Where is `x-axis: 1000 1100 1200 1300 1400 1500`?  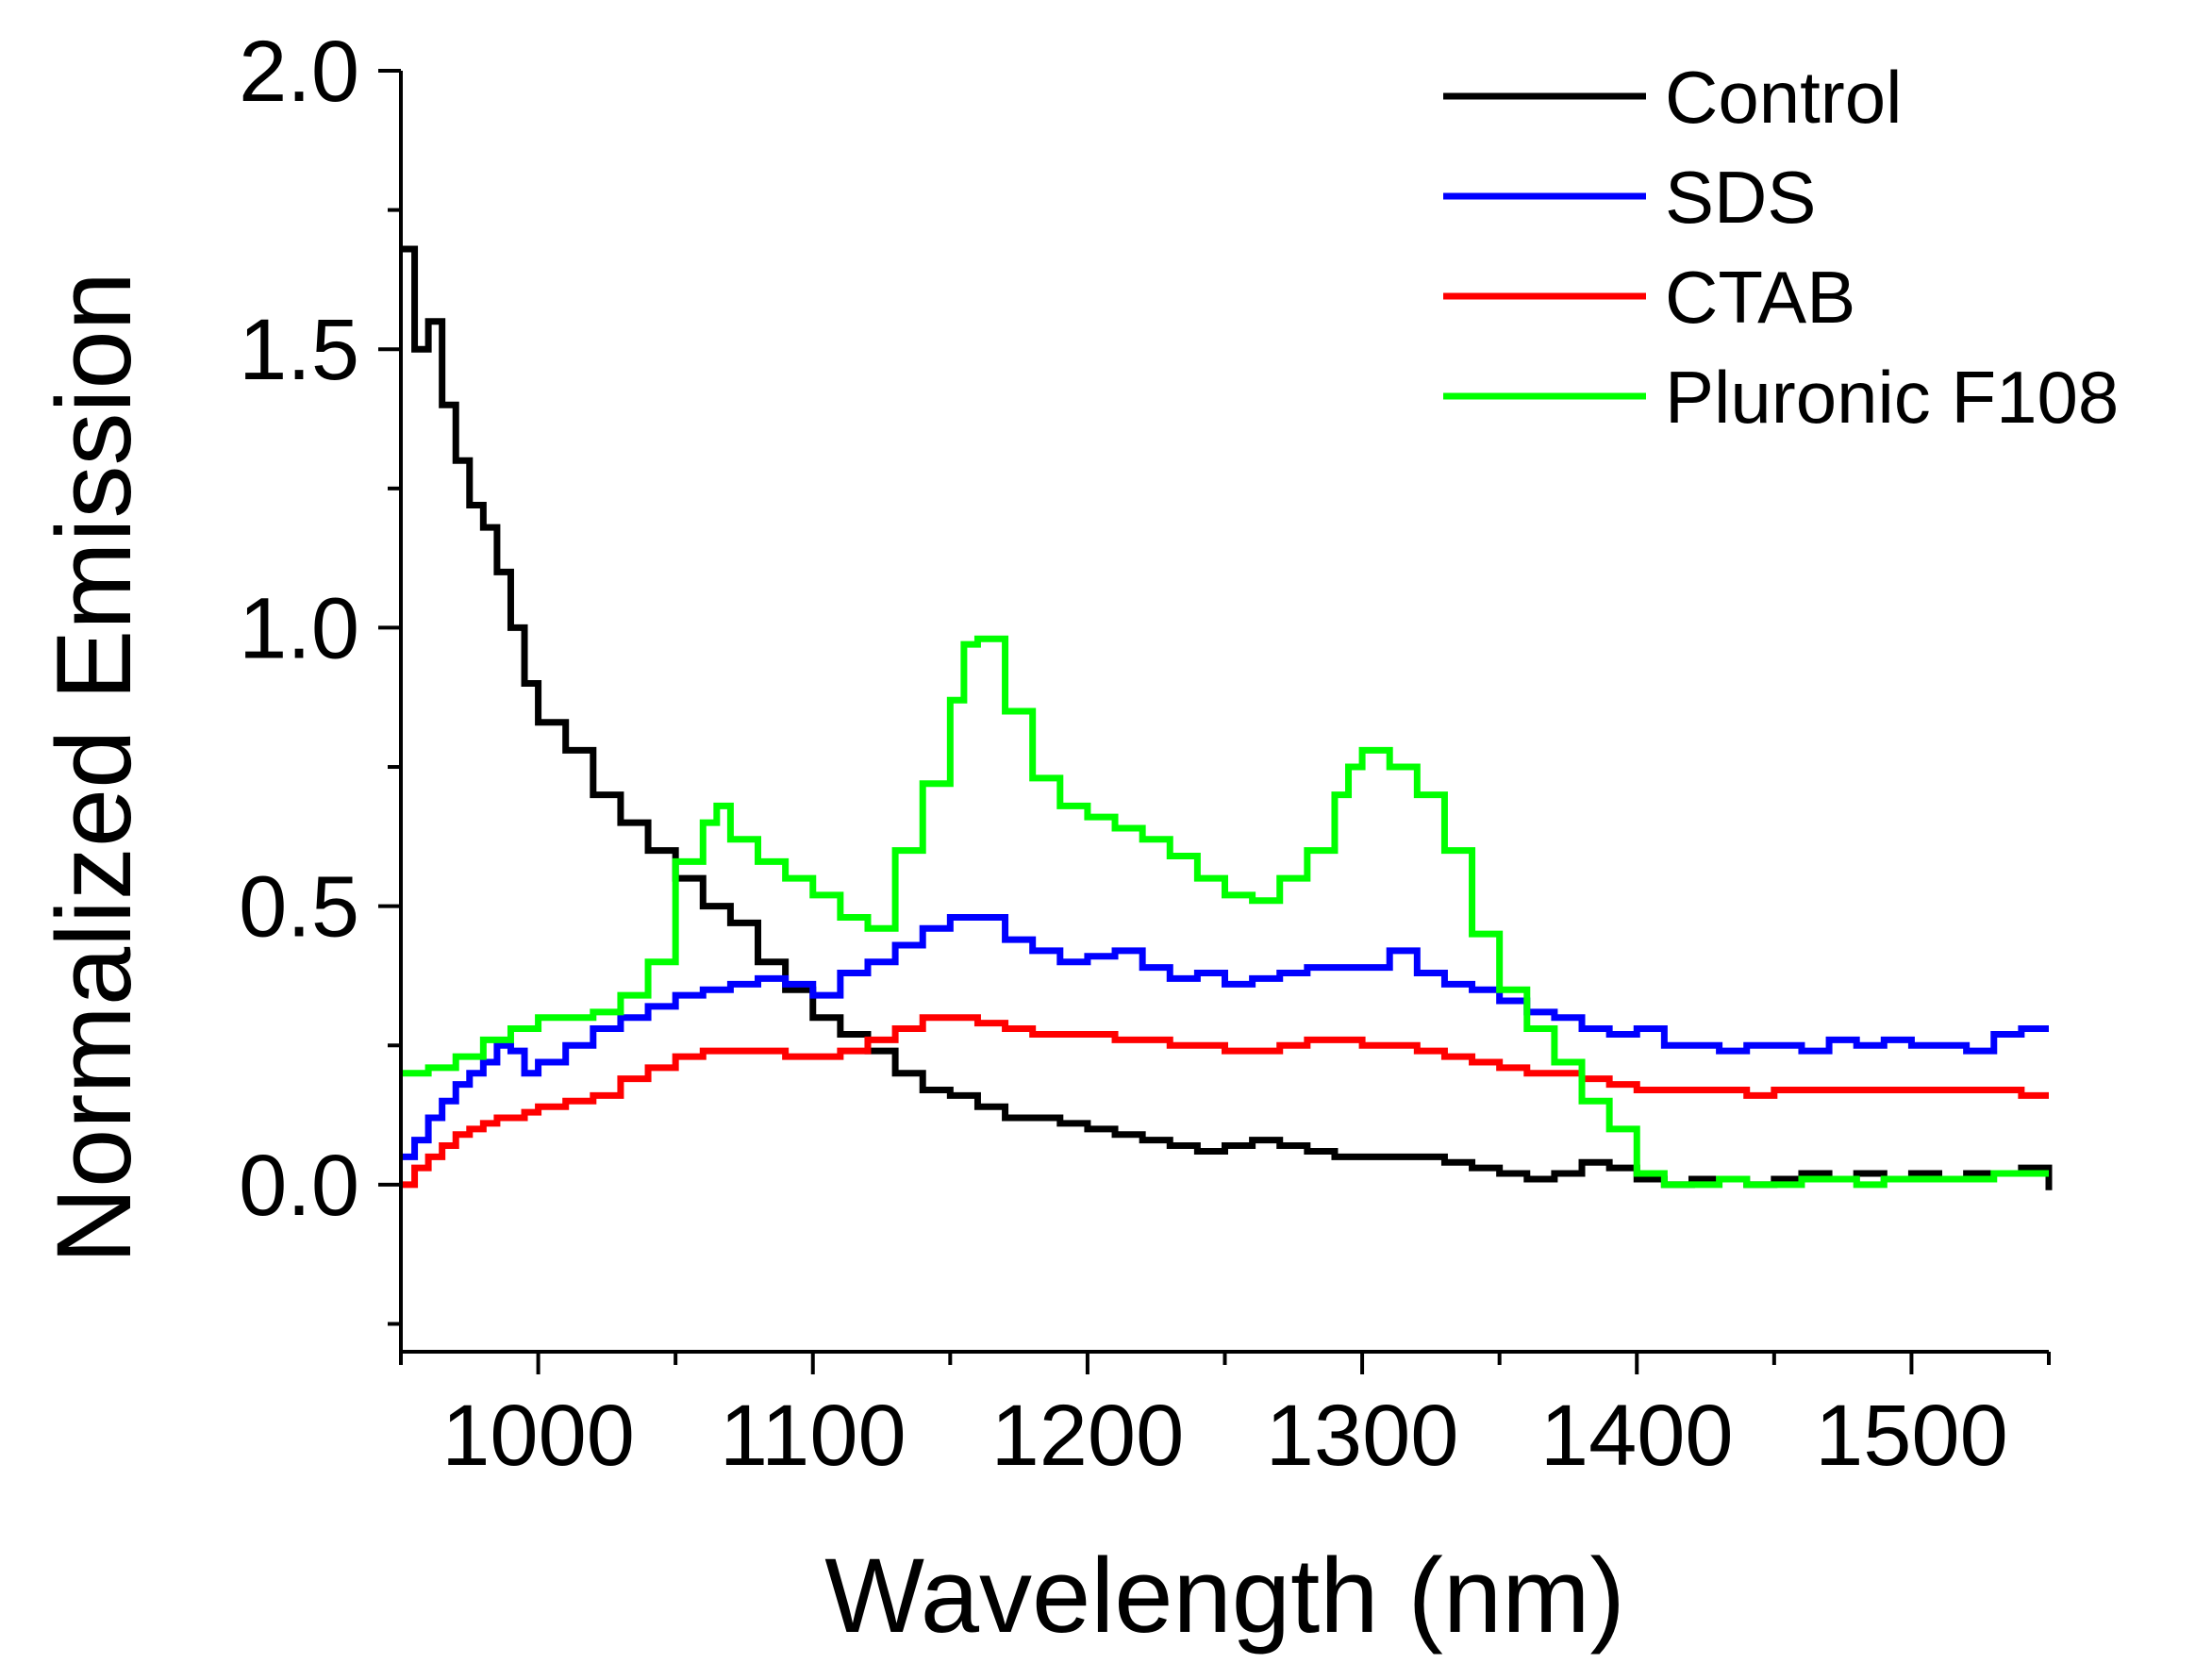
x-axis: 1000 1100 1200 1300 1400 1500 is located at coordinates (1225, 1417).